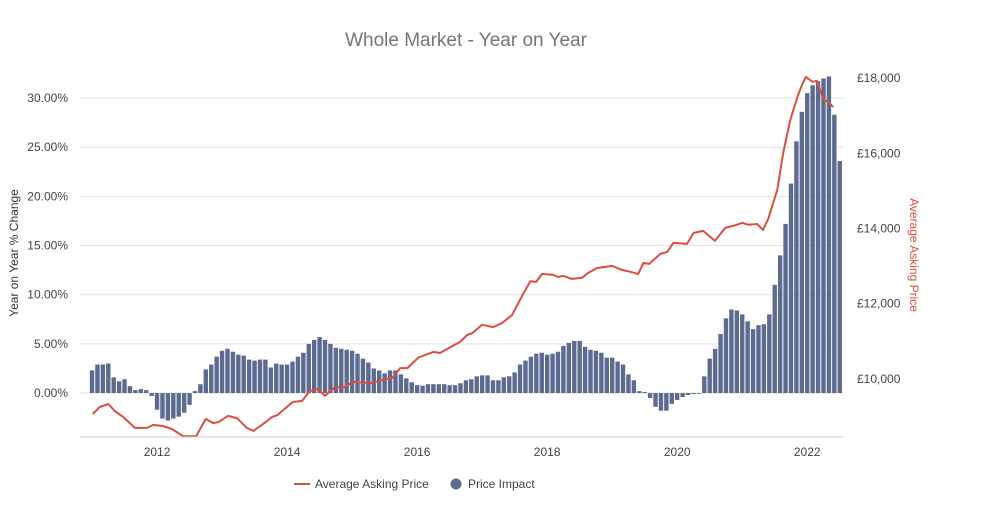 This screenshot has height=529, width=998. I want to click on y2-tick-label: £14,000, so click(879, 229).